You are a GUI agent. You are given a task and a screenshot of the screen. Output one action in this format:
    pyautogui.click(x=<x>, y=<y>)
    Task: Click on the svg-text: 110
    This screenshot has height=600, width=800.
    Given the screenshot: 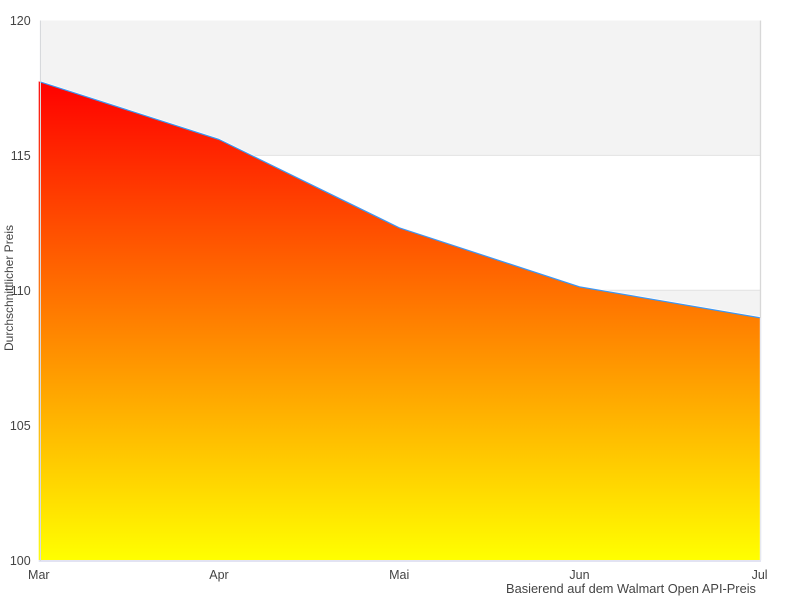 What is the action you would take?
    pyautogui.click(x=21, y=291)
    